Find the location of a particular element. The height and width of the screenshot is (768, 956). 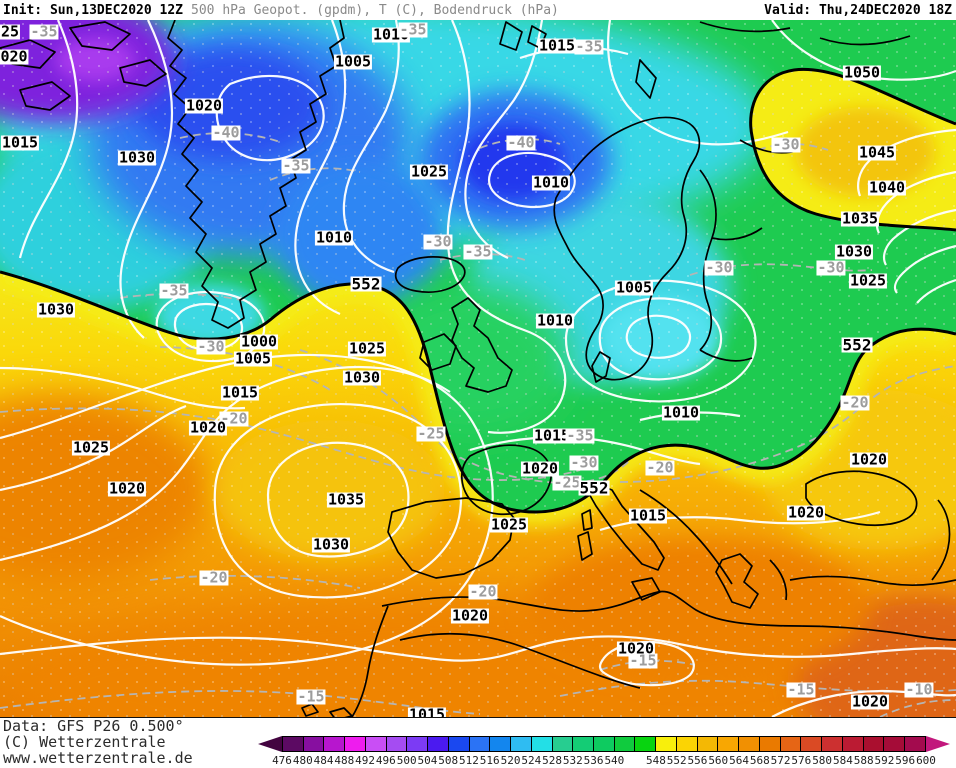

colorbar-tick: 508 is located at coordinates (448, 760).